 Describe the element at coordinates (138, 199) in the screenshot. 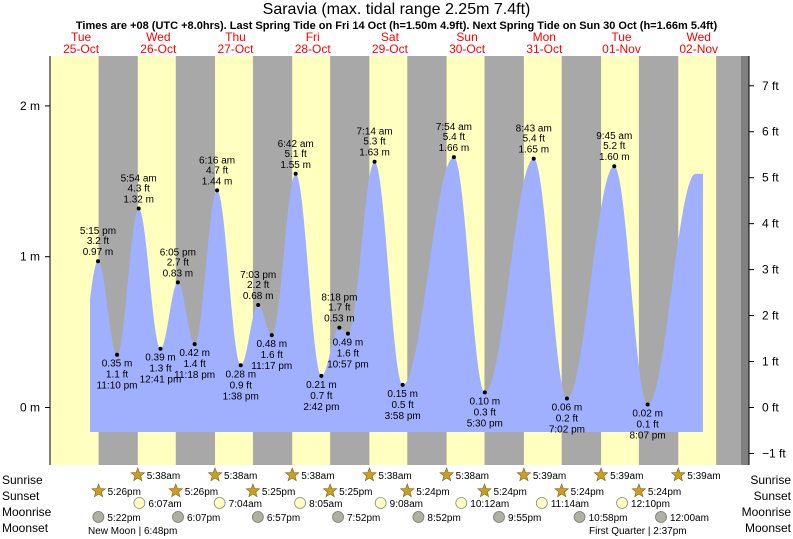

I see `tide-m-label: 1.32 m` at that location.